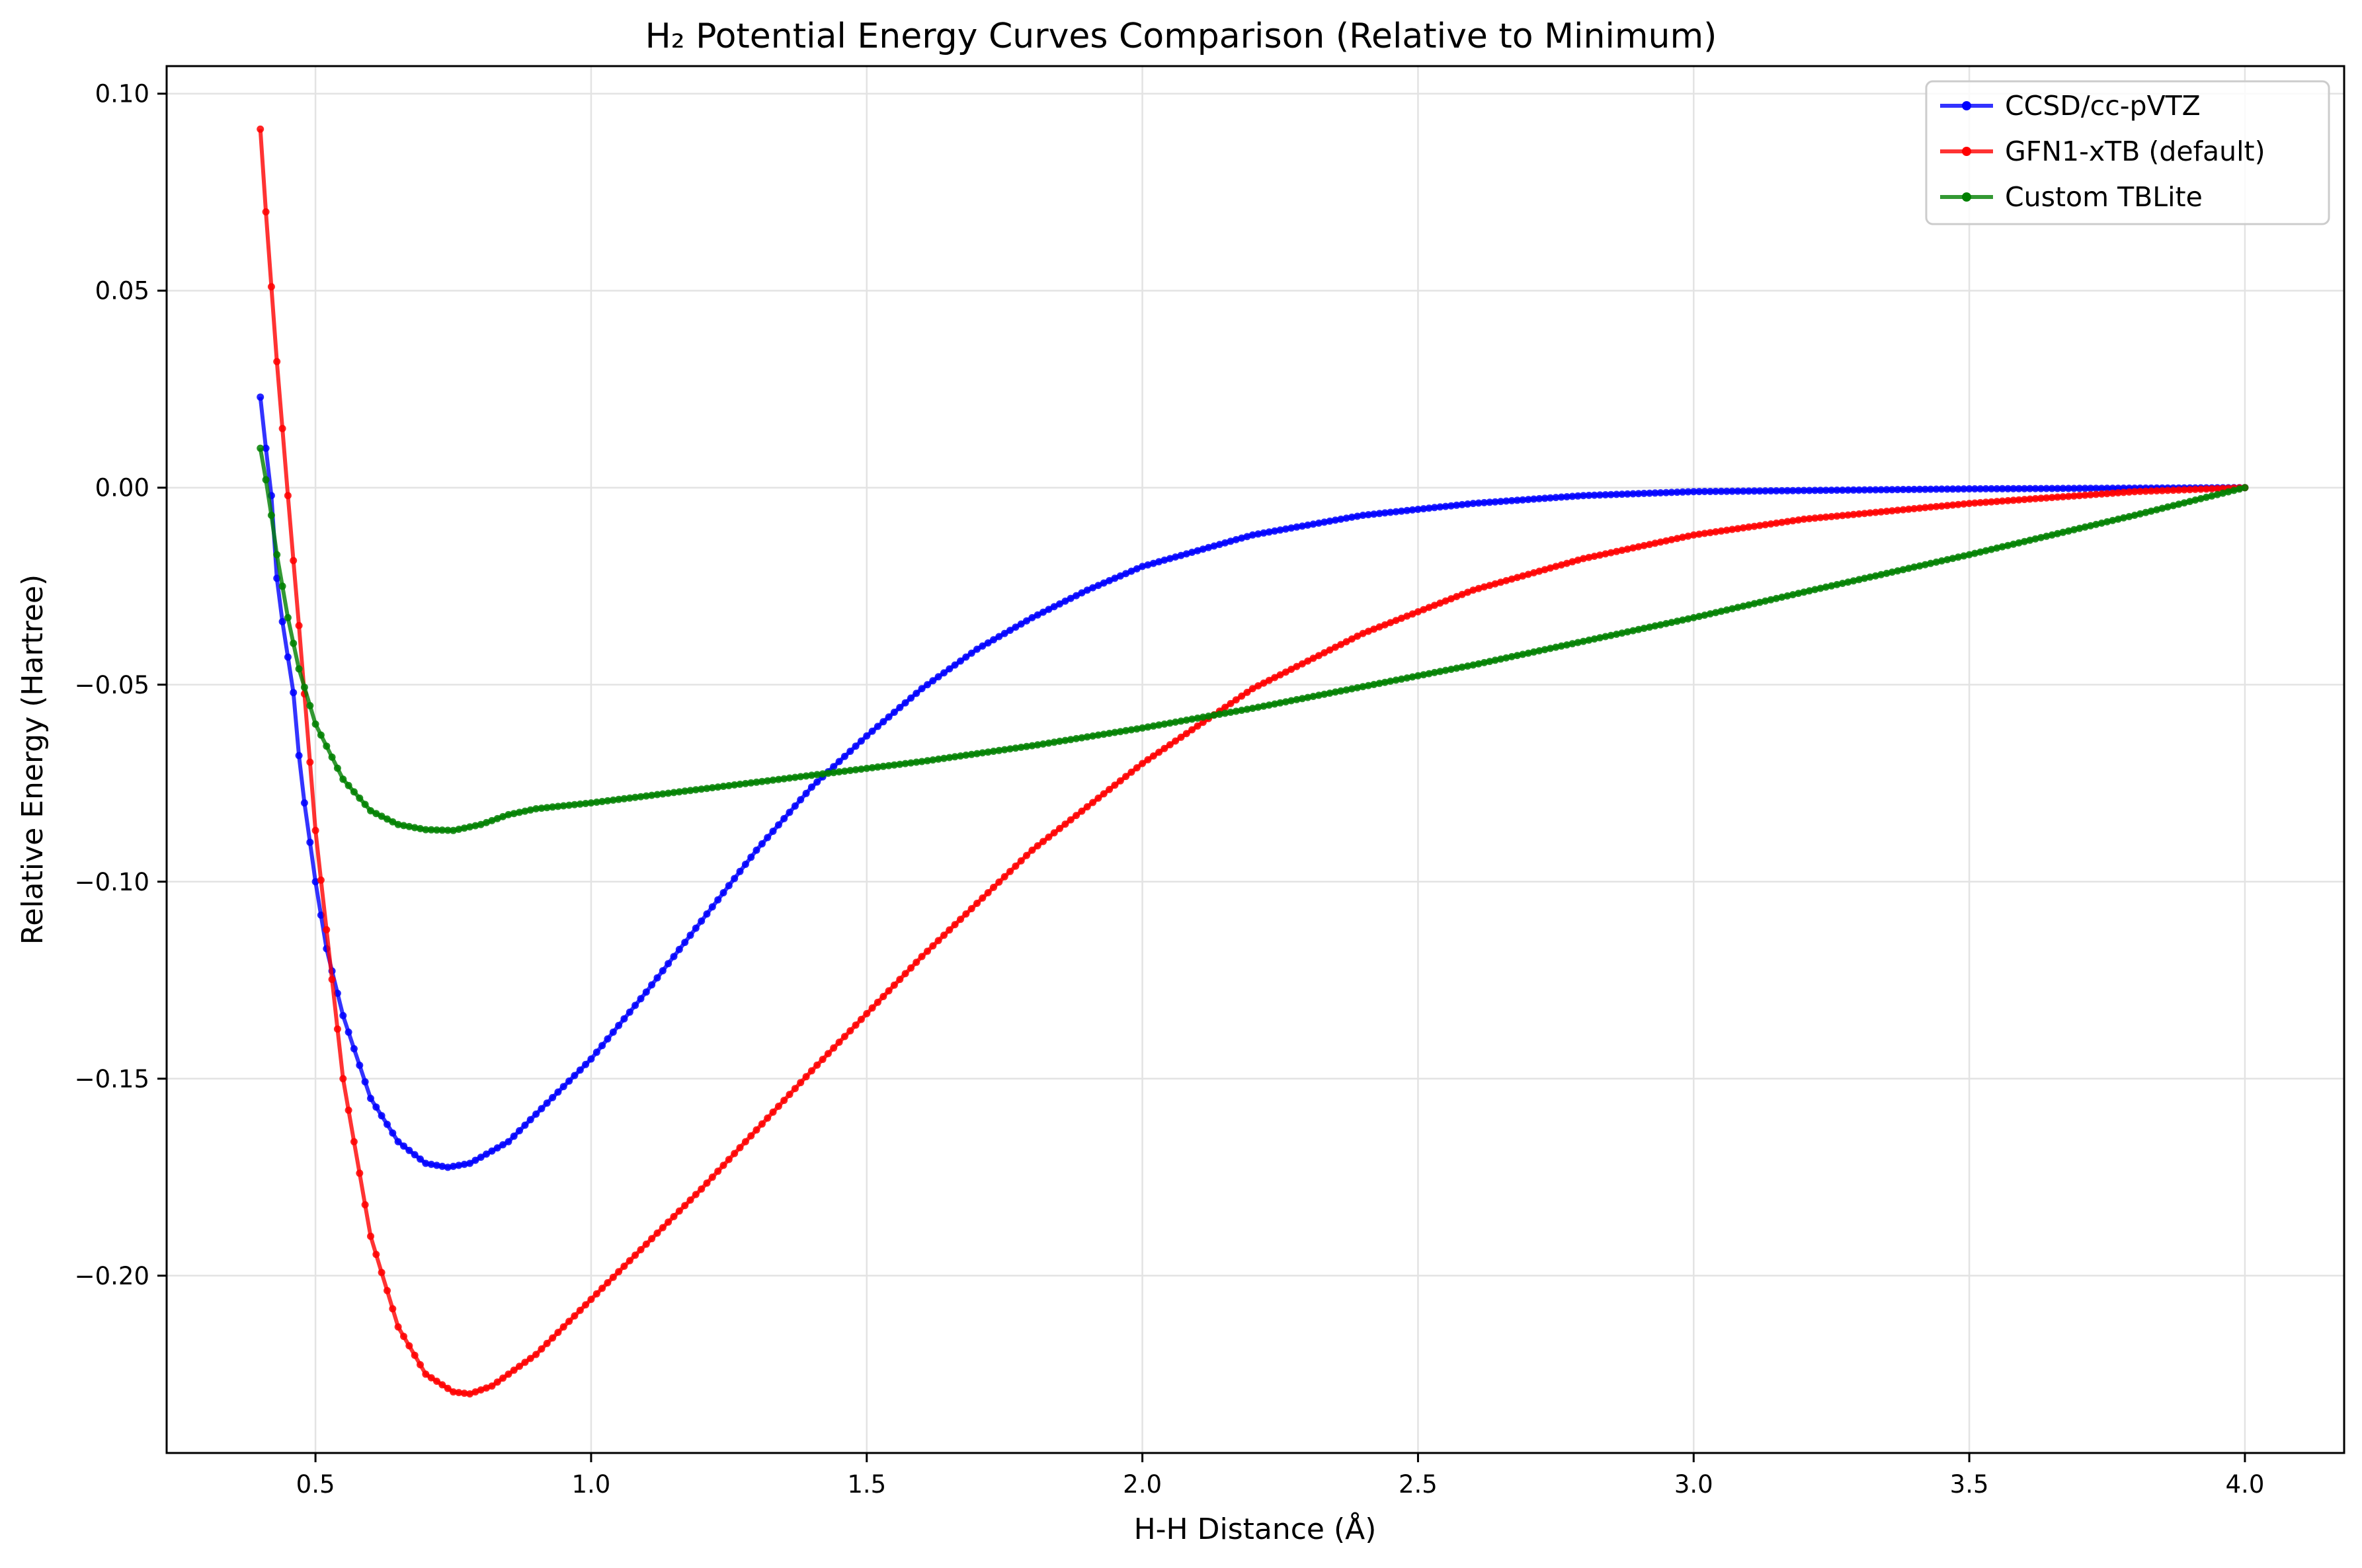 The image size is (2362, 1568). Describe the element at coordinates (1967, 197) in the screenshot. I see `legend-marker` at that location.